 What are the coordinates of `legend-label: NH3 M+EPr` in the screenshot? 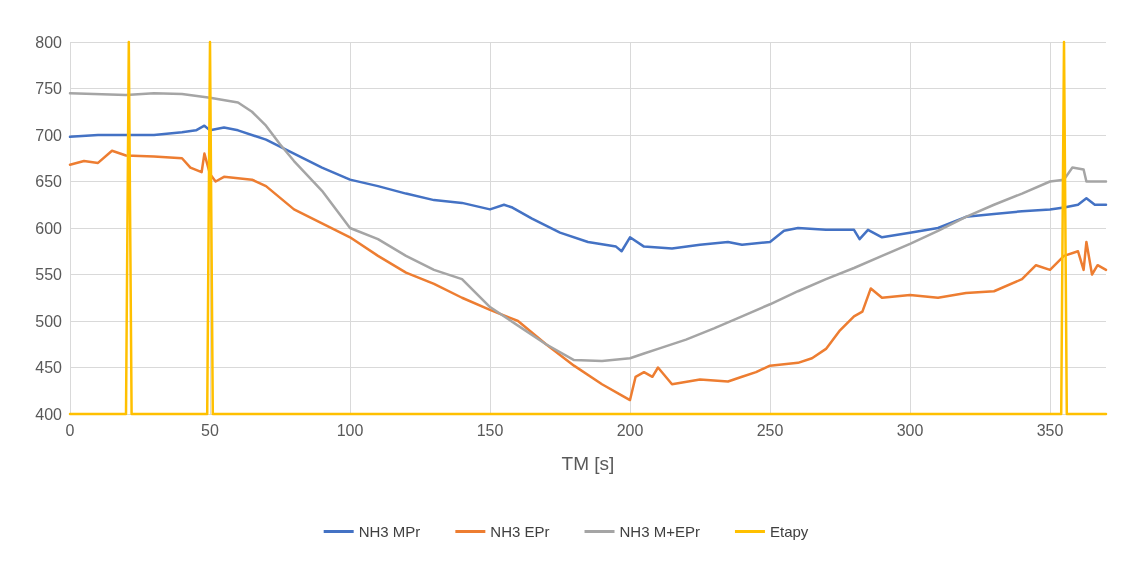 It's located at (659, 531).